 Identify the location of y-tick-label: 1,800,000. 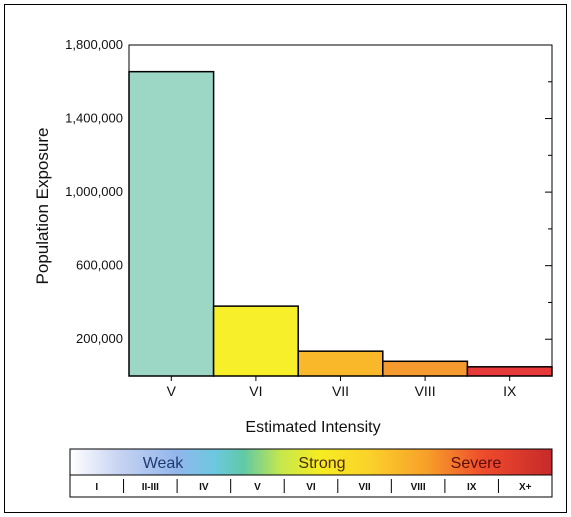
(94, 44).